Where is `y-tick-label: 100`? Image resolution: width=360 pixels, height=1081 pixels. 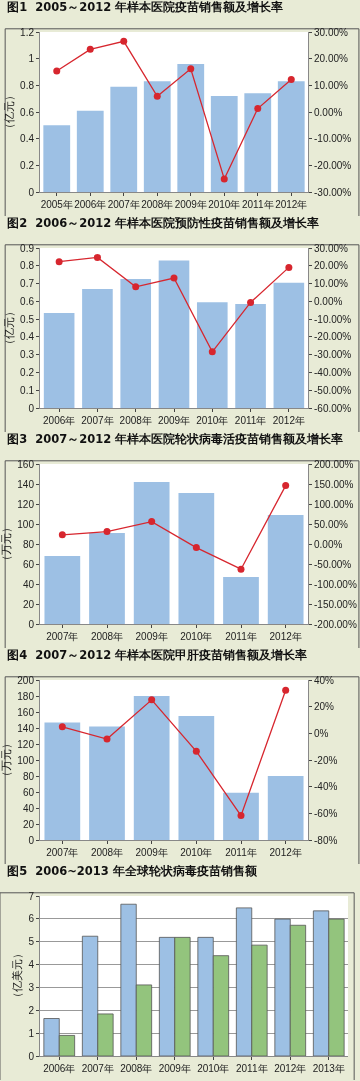
y-tick-label: 100 is located at coordinates (26, 760).